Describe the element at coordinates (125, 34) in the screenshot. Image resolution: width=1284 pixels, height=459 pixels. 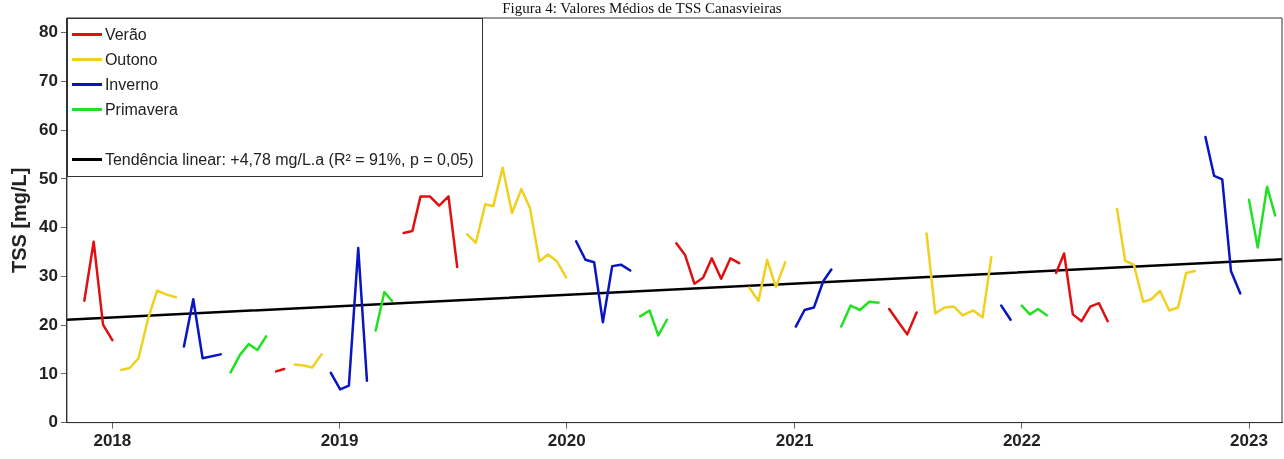
I see `legend-label: Verão` at that location.